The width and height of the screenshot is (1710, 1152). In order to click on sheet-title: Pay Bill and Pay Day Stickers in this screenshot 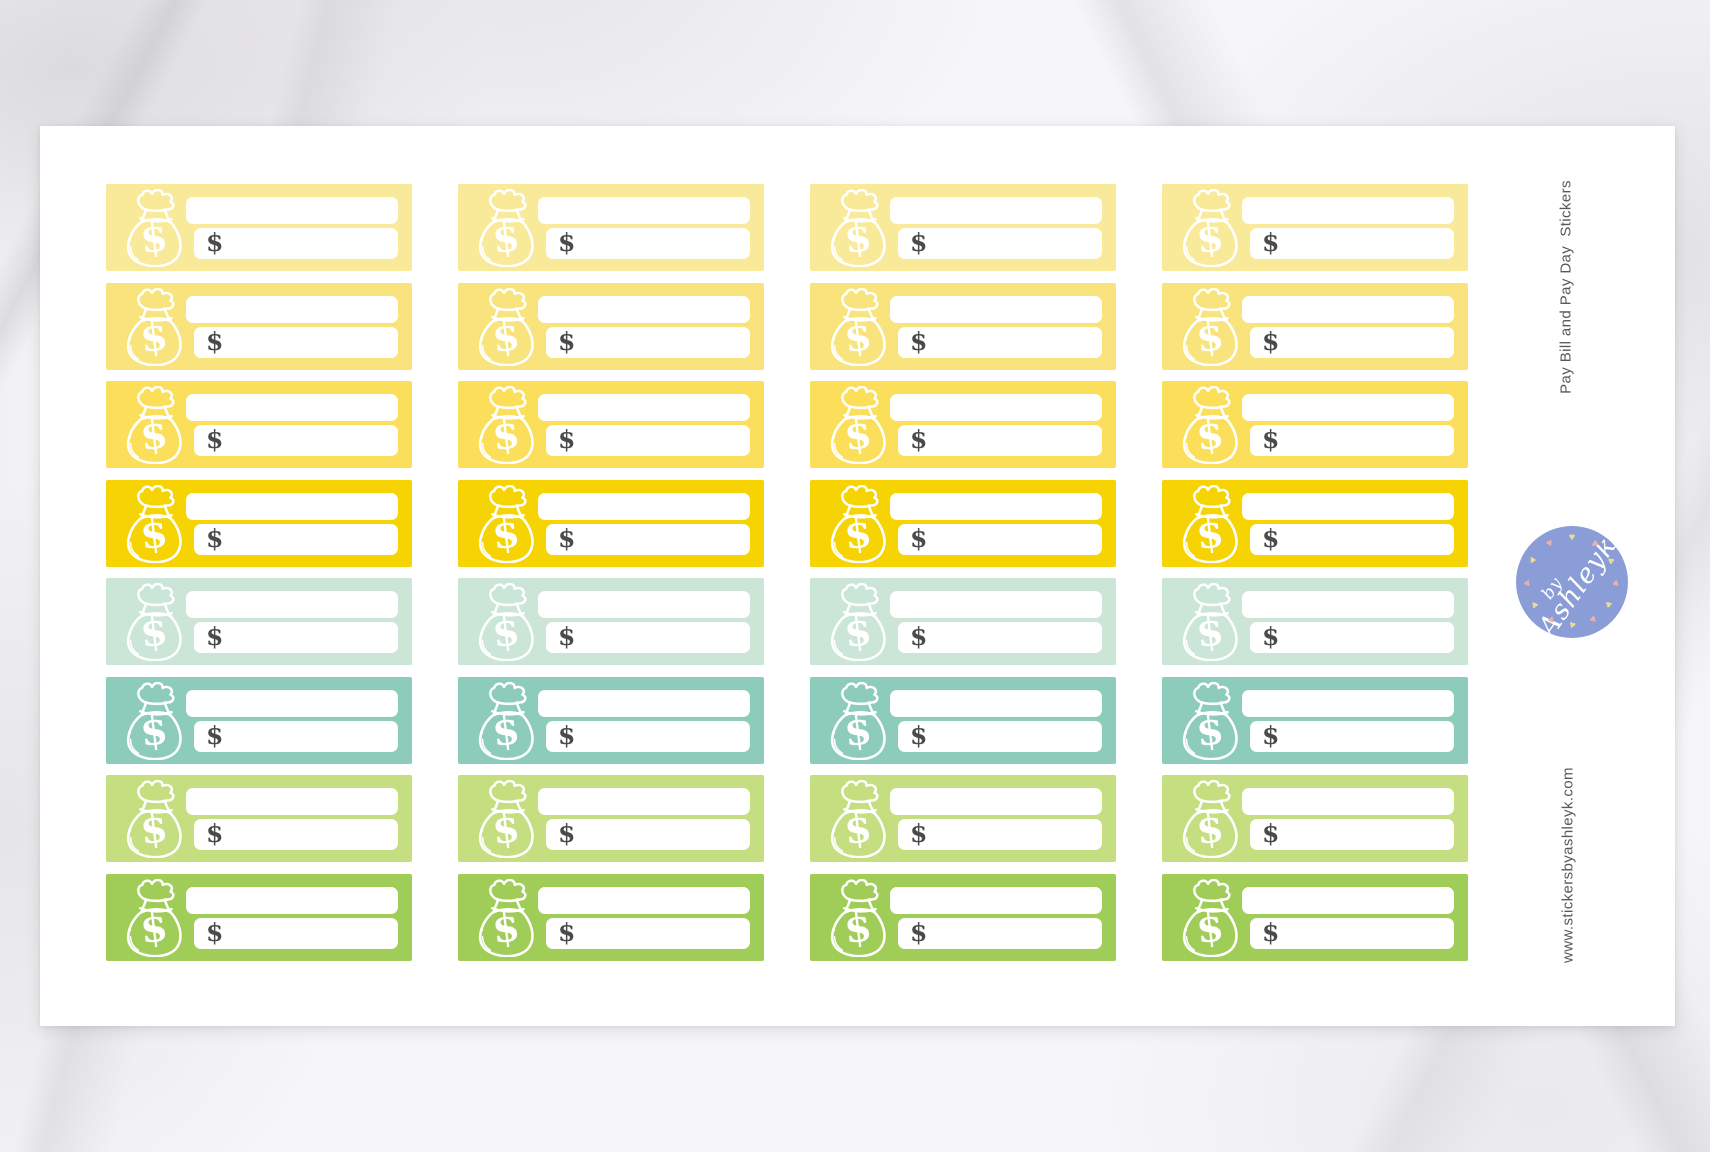, I will do `click(1566, 287)`.